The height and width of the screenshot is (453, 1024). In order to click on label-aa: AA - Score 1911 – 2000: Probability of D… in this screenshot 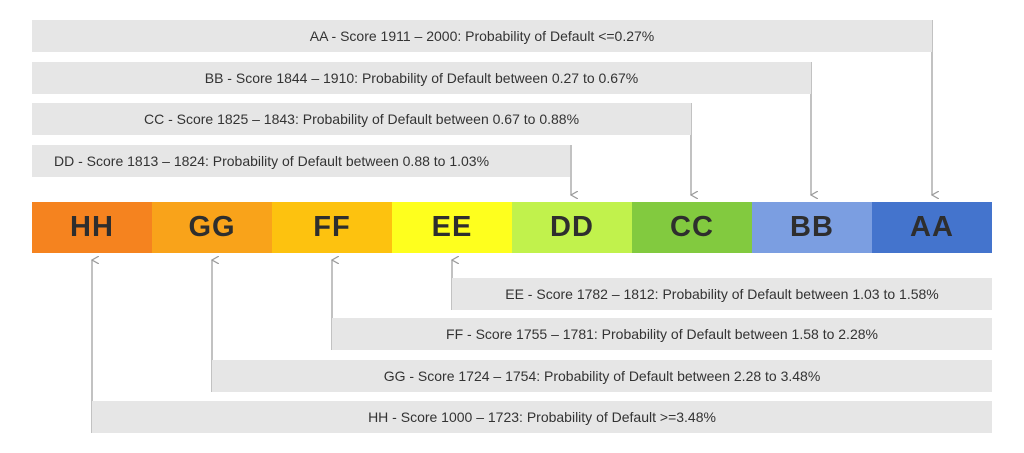, I will do `click(482, 36)`.